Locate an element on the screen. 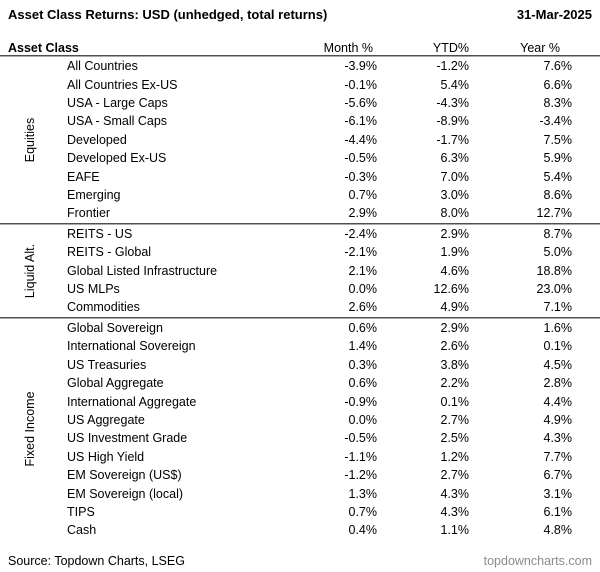 This screenshot has height=572, width=600. ytd-value-cell: -1.7% is located at coordinates (452, 139).